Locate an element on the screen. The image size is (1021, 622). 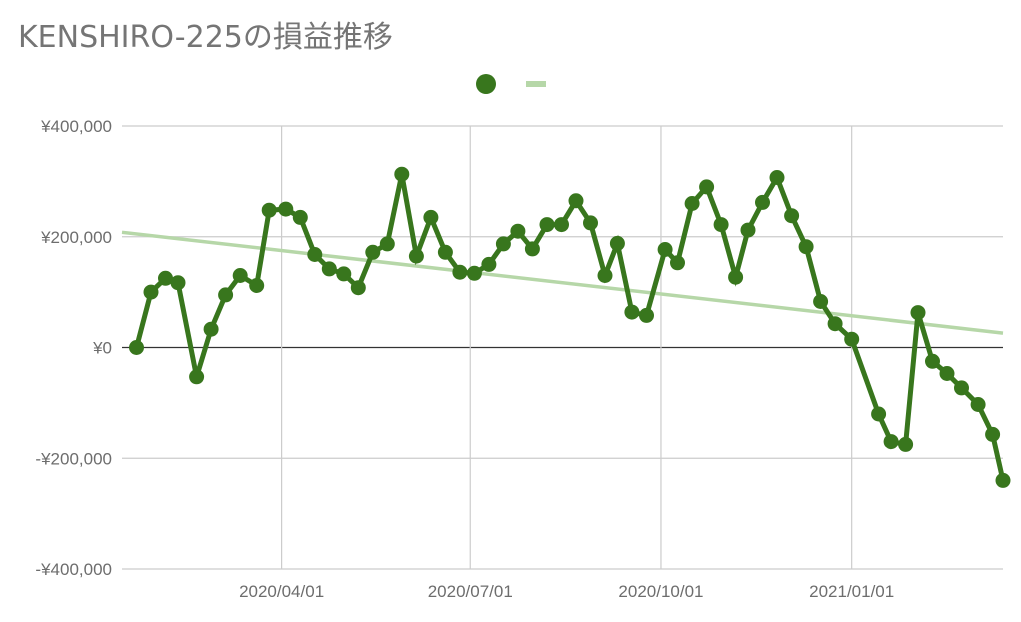
x-tick-label: 2021/01/01 is located at coordinates (851, 591).